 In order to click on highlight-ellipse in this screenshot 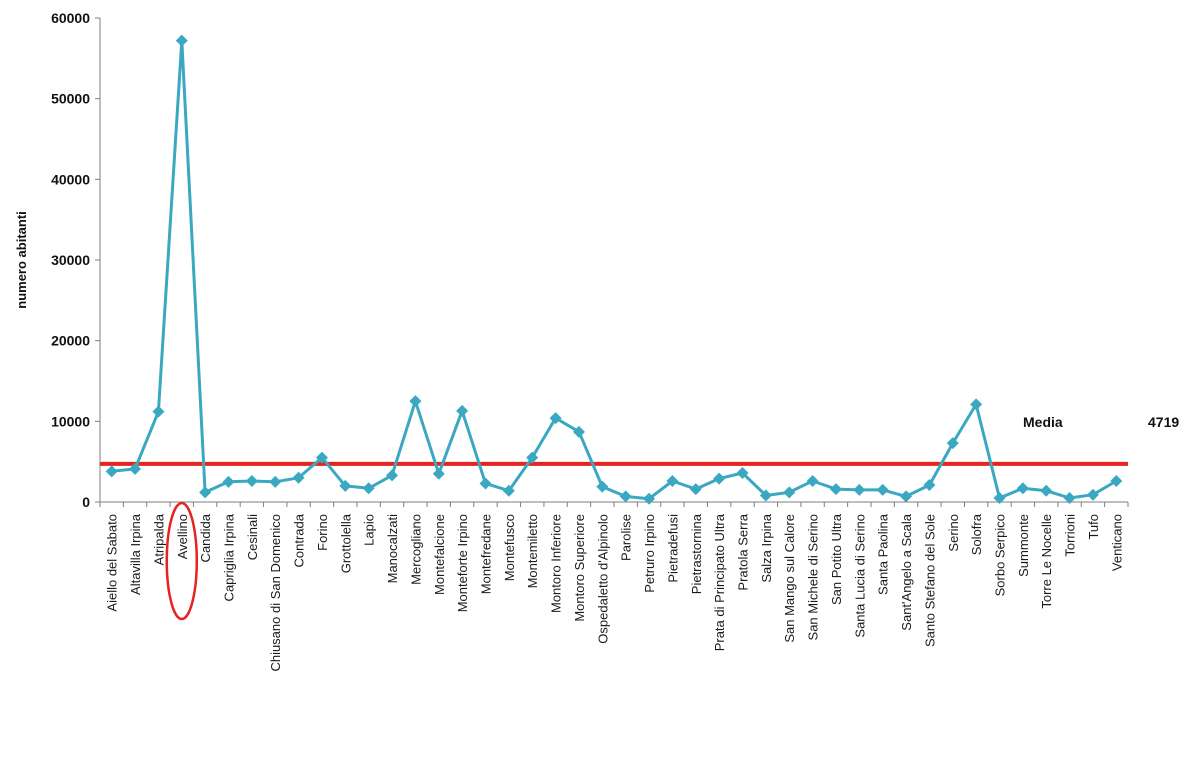, I will do `click(182, 561)`.